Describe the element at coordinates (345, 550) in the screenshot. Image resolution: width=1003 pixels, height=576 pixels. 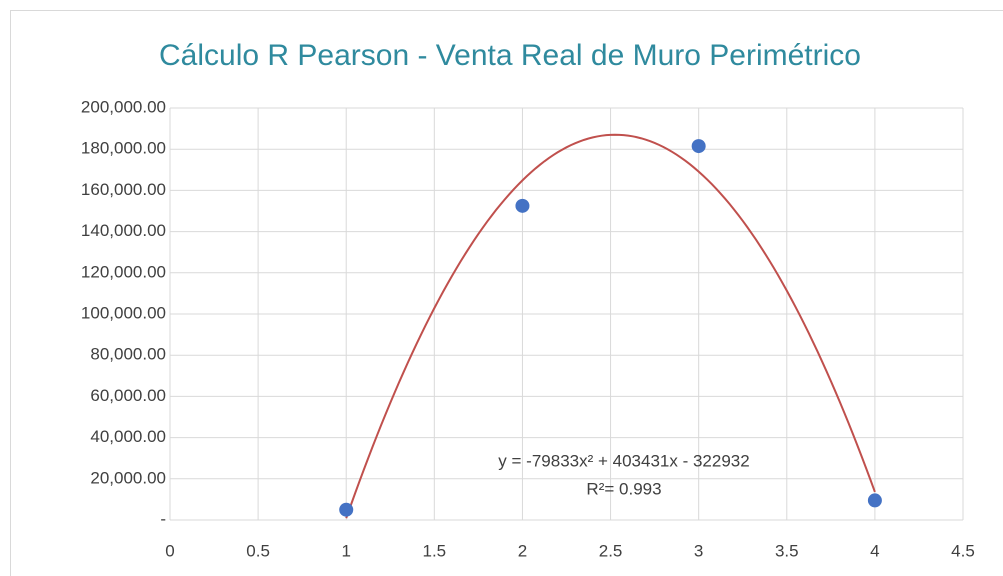
I see `x-tick-label: 1` at that location.